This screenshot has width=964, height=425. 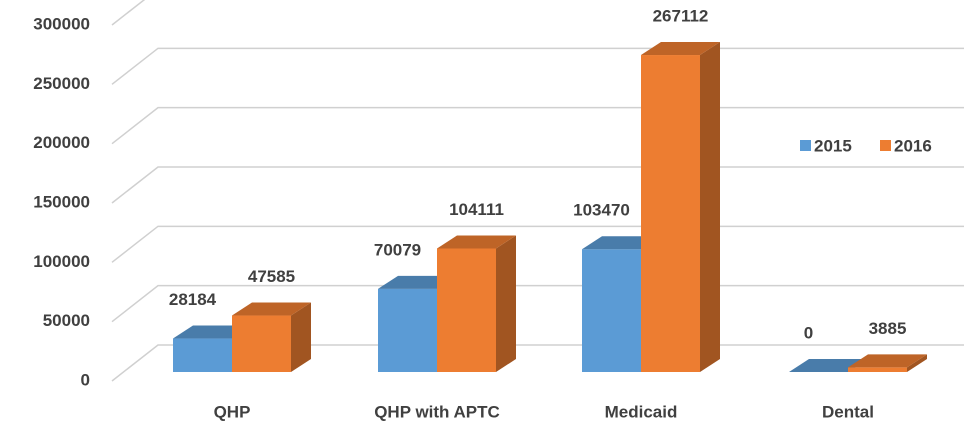 What do you see at coordinates (641, 411) in the screenshot?
I see `x-tick-label: Medicaid` at bounding box center [641, 411].